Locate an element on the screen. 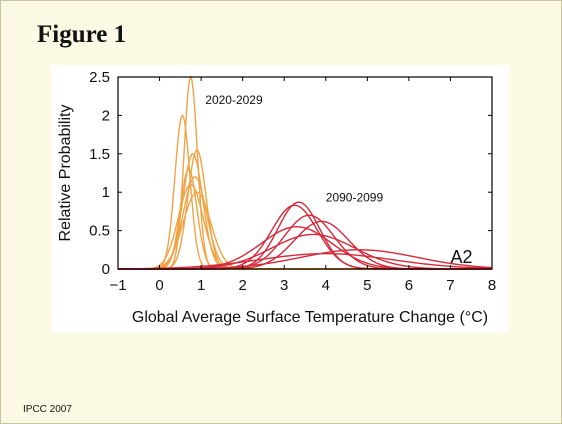 Image resolution: width=562 pixels, height=424 pixels. x-tick-label: 0 is located at coordinates (159, 285).